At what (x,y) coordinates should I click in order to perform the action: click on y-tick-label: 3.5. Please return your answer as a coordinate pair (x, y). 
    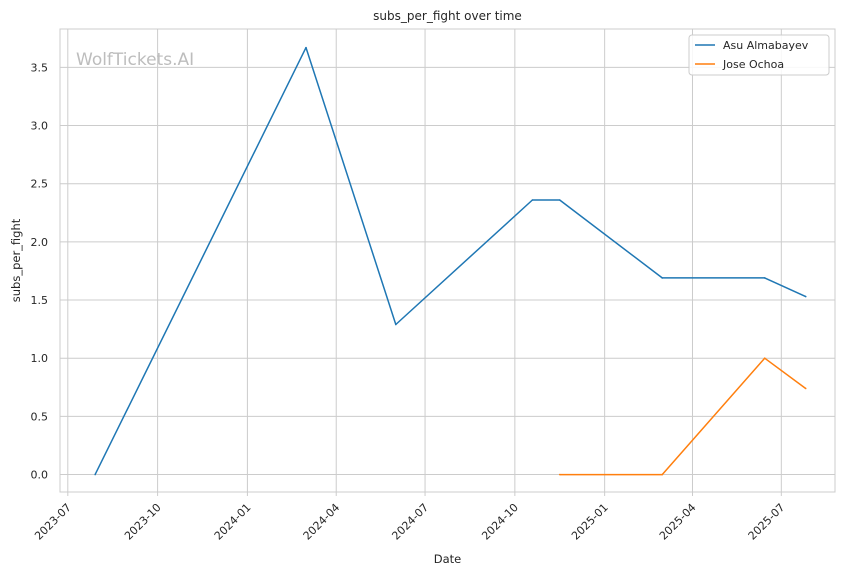
    Looking at the image, I should click on (40, 67).